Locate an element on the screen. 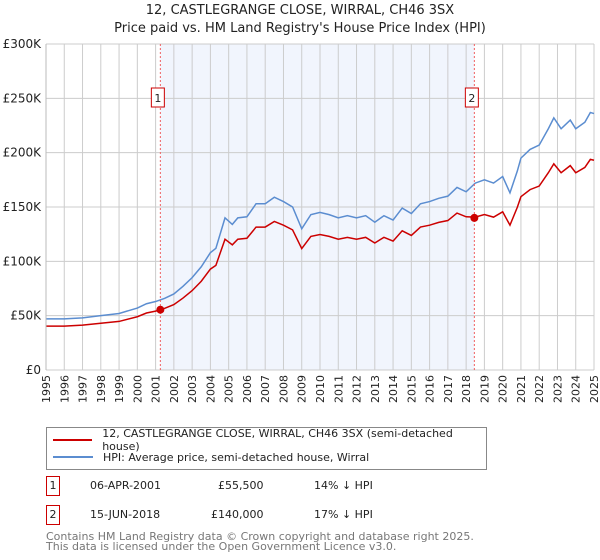  sale-price: £55,500 is located at coordinates (241, 485).